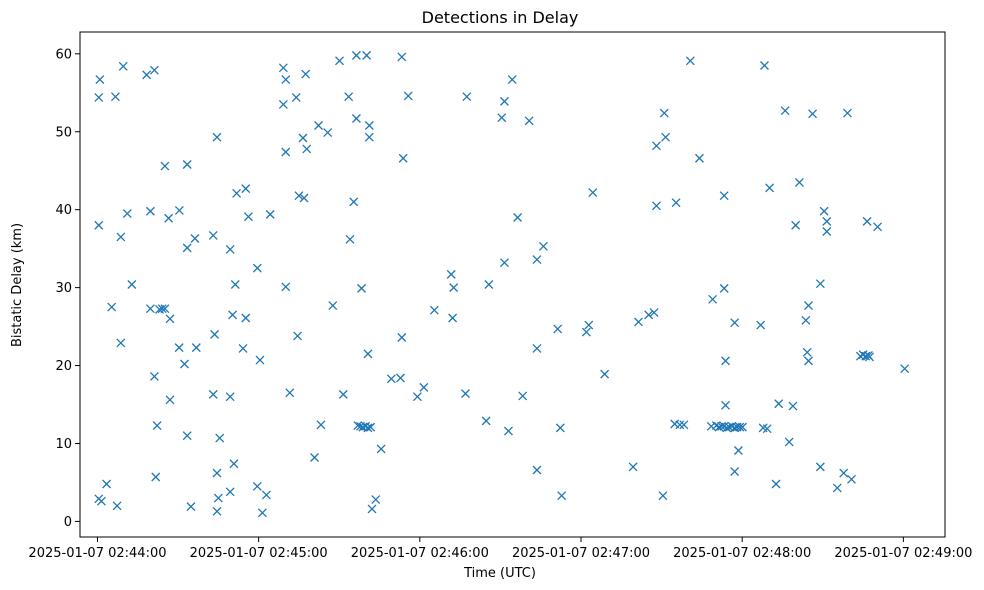 The height and width of the screenshot is (590, 984). Describe the element at coordinates (63, 444) in the screenshot. I see `y-tick-label: 10` at that location.